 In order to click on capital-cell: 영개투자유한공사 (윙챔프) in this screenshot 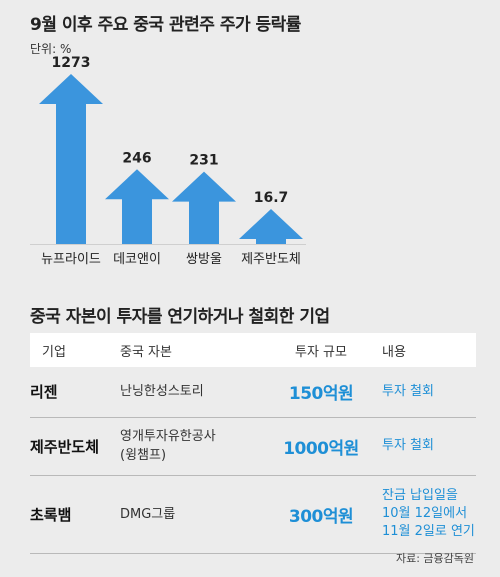, I will do `click(190, 446)`.